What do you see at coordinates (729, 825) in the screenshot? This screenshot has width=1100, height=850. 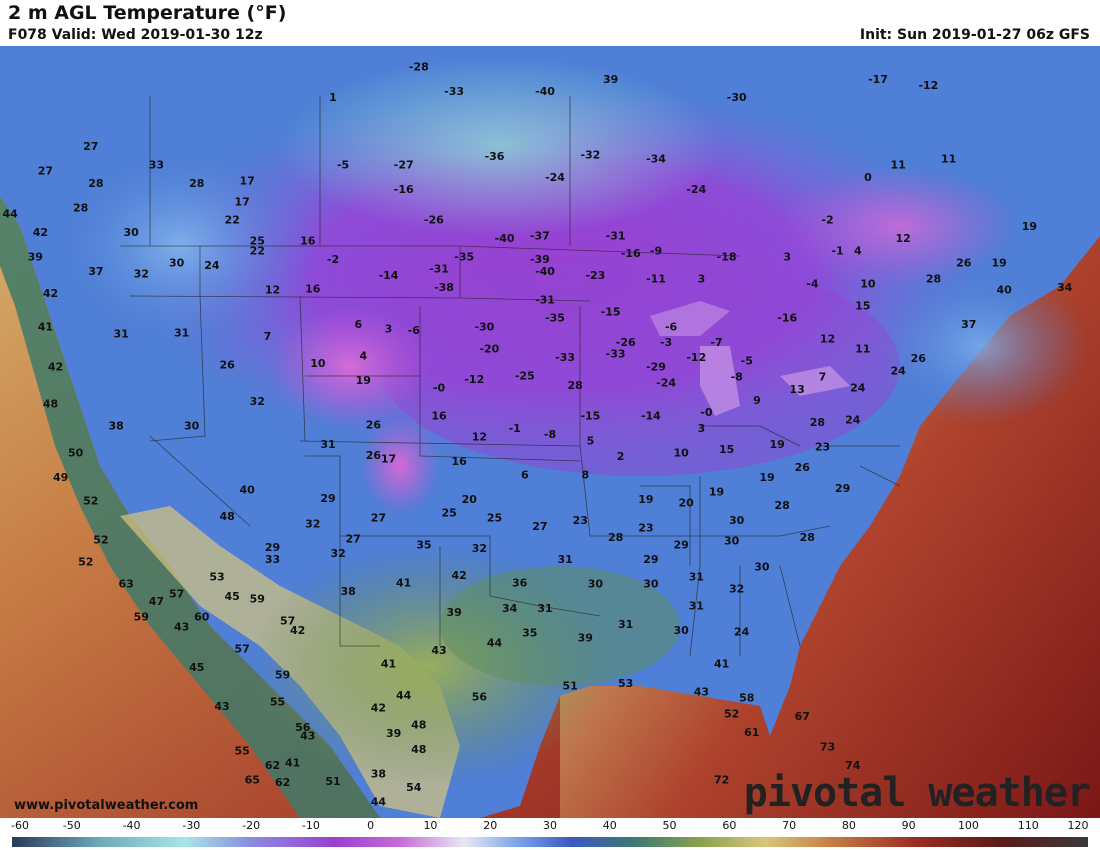 I see `scale-tick-label: 60` at bounding box center [729, 825].